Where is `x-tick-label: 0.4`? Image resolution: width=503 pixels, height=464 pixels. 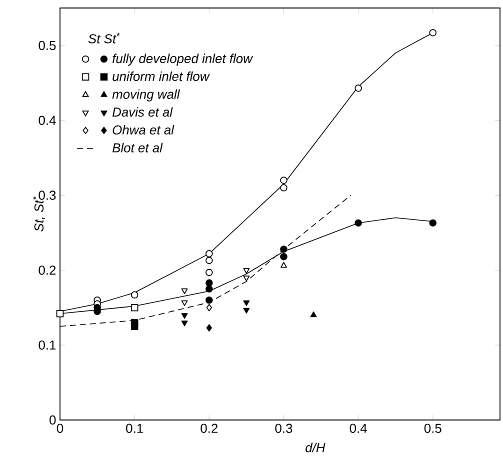
x-tick-label: 0.4 is located at coordinates (358, 428).